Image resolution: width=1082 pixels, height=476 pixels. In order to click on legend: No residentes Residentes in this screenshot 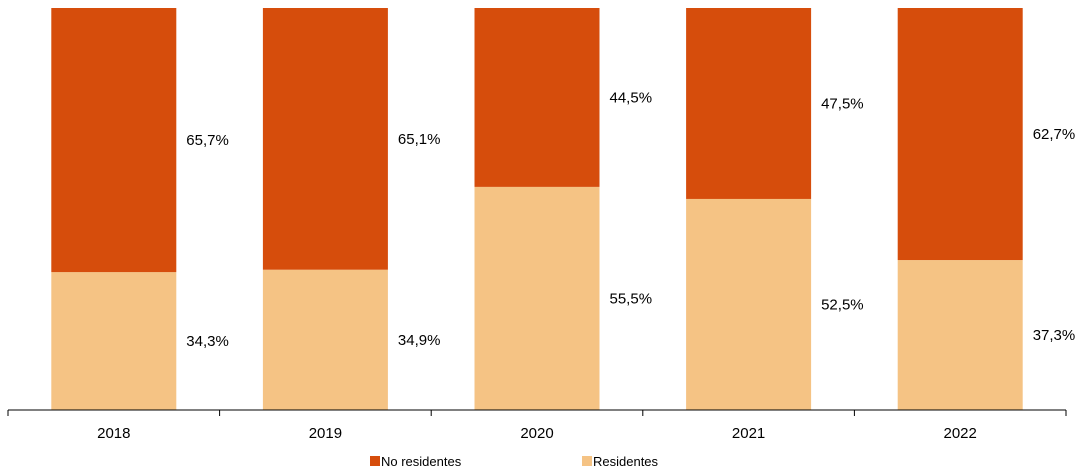, I will do `click(514, 461)`.